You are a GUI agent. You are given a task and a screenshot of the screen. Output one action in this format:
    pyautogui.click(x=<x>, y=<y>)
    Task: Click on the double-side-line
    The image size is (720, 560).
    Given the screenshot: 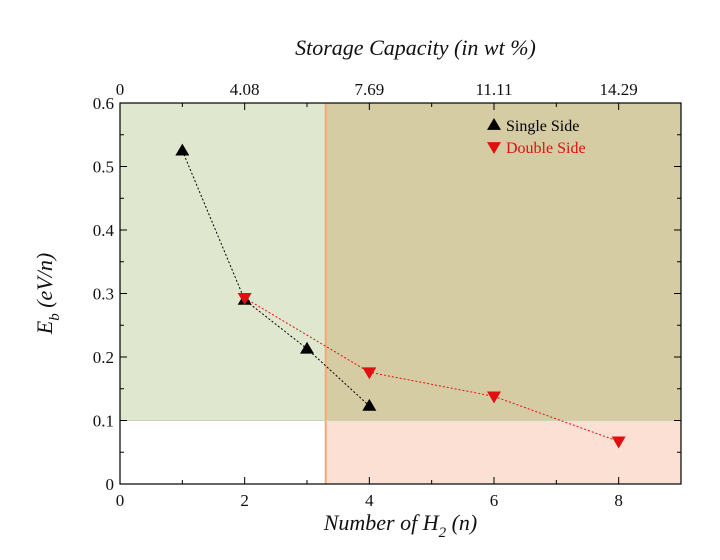 What is the action you would take?
    pyautogui.click(x=431, y=369)
    